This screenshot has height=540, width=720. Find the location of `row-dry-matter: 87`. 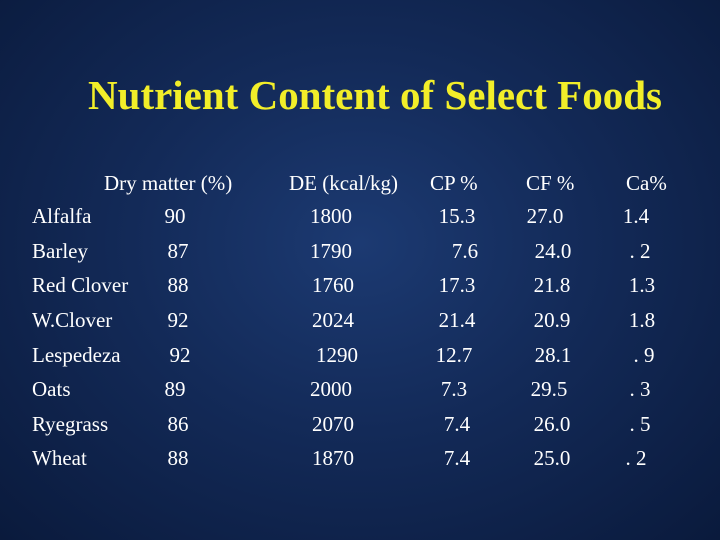

row-dry-matter: 87 is located at coordinates (178, 251).